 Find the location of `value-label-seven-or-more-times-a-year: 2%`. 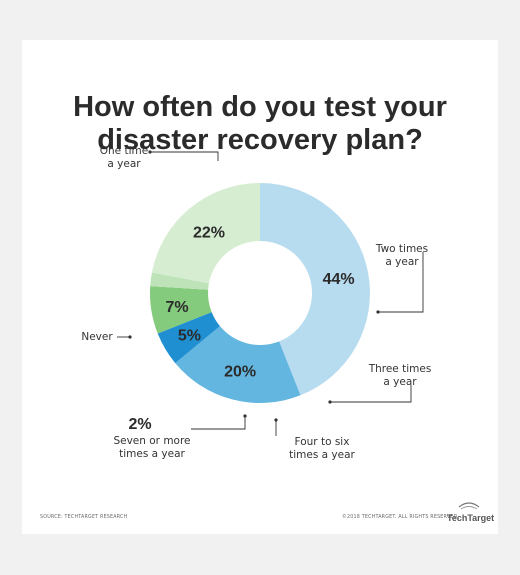

value-label-seven-or-more-times-a-year: 2% is located at coordinates (139, 424).